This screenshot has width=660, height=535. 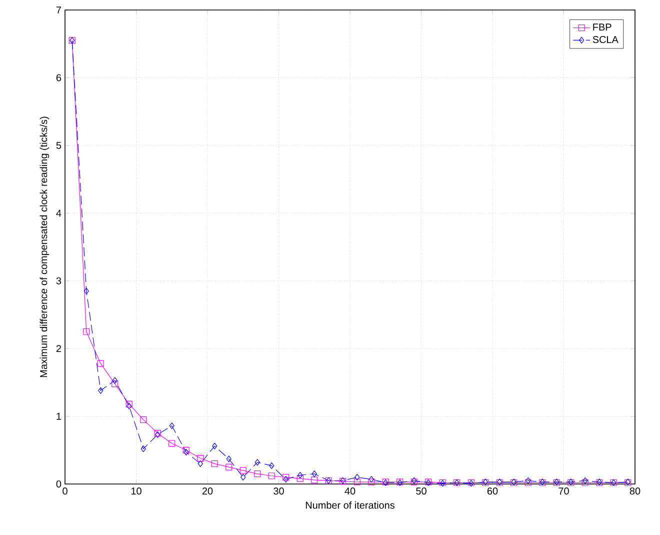 What do you see at coordinates (59, 213) in the screenshot?
I see `y-tick-label: 4` at bounding box center [59, 213].